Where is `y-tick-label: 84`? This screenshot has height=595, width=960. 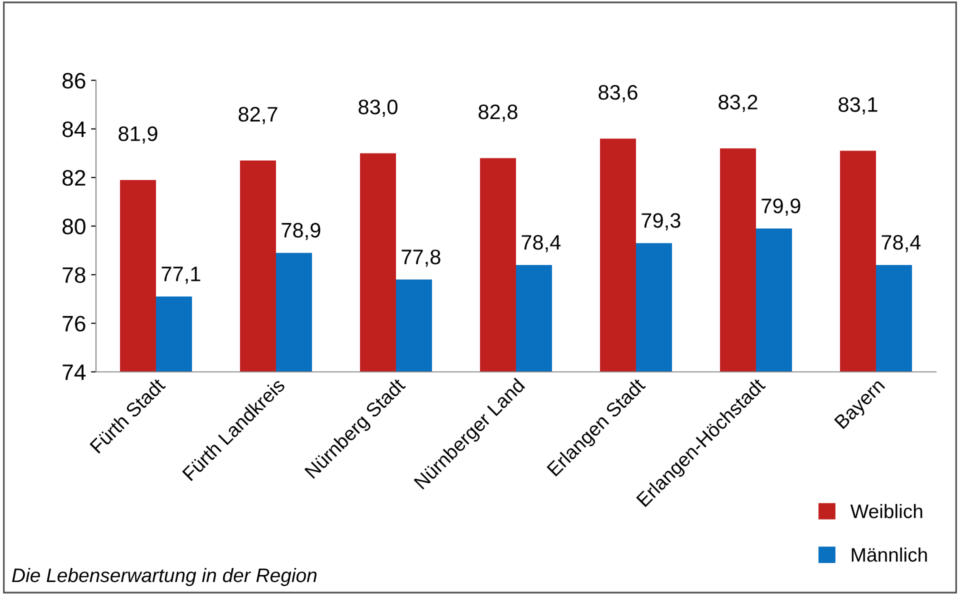 y-tick-label: 84 is located at coordinates (74, 129).